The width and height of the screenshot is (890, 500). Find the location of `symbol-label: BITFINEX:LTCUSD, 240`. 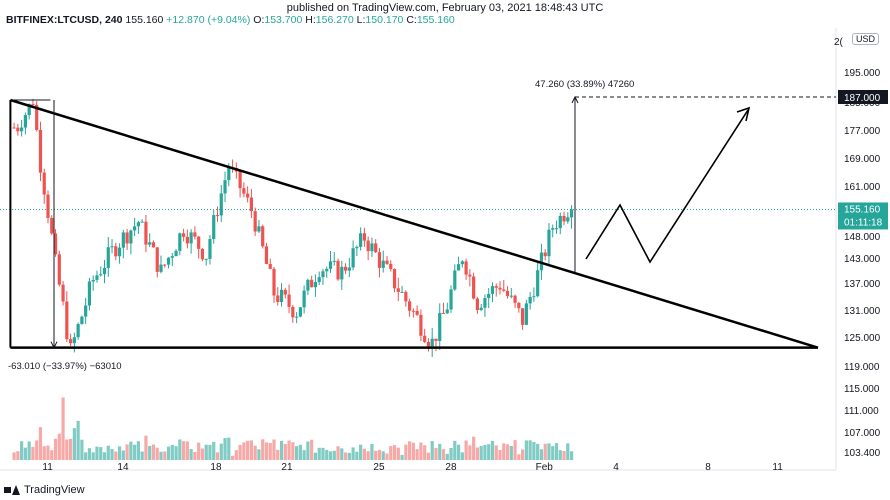

symbol-label: BITFINEX:LTCUSD, 240 is located at coordinates (64, 20).